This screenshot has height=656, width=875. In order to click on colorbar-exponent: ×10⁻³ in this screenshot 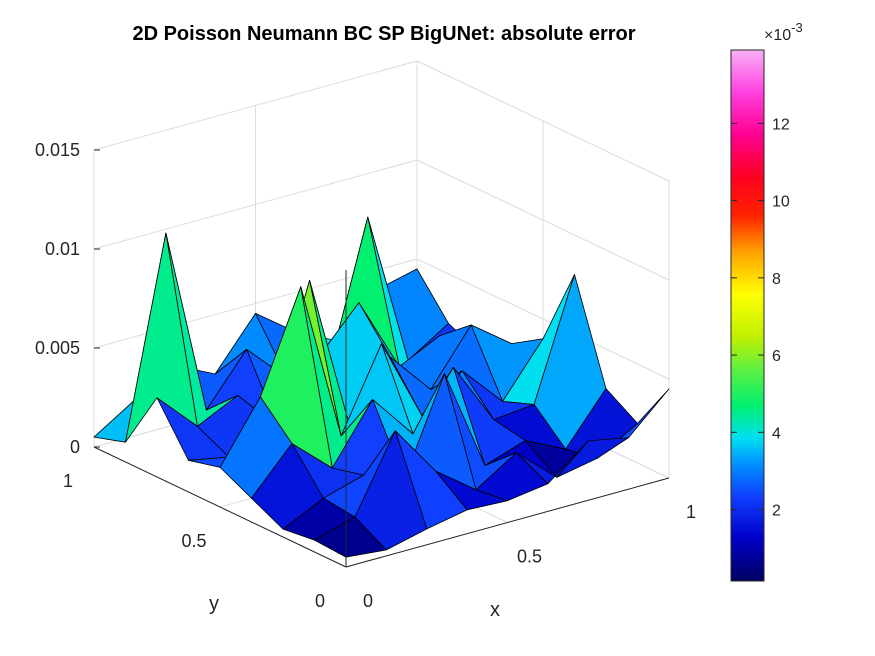, I will do `click(783, 32)`.